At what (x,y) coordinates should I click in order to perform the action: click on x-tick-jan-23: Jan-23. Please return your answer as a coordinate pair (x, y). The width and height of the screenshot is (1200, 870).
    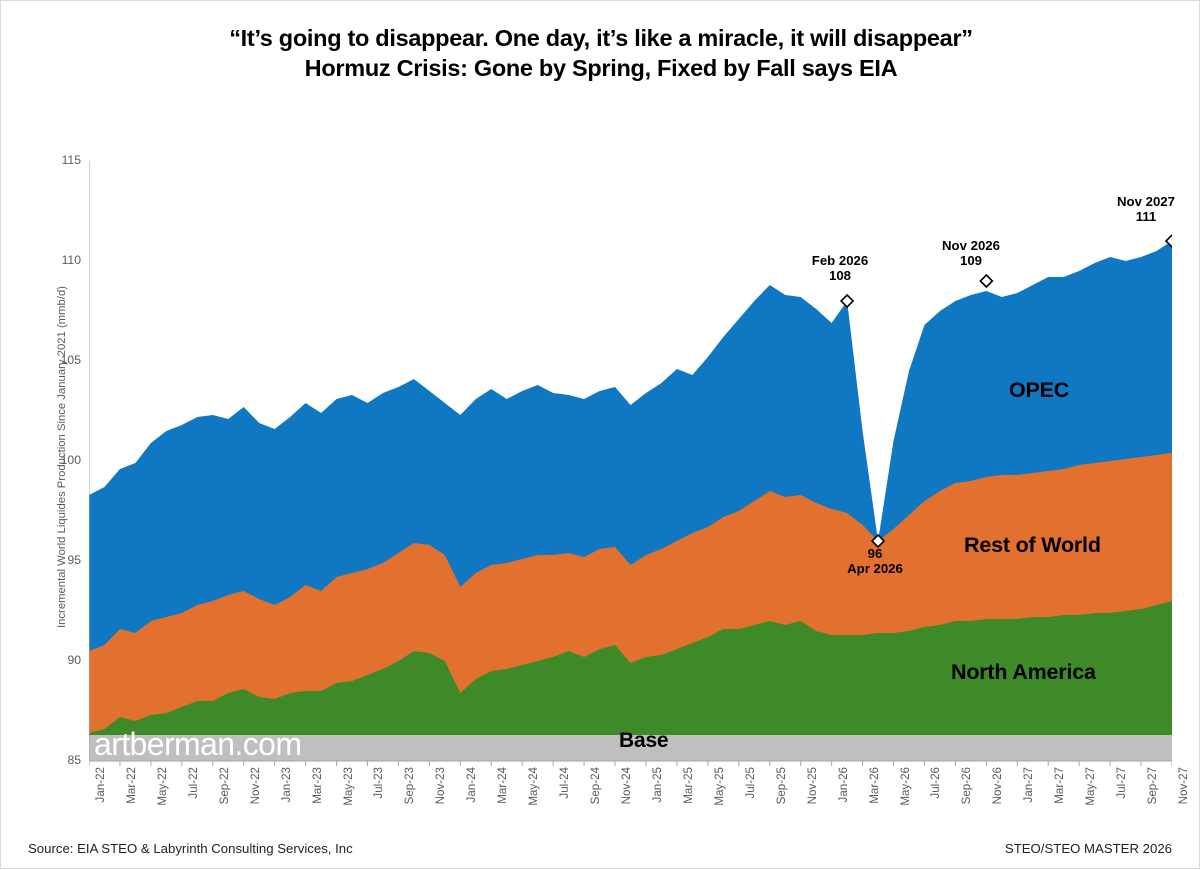
    Looking at the image, I should click on (286, 785).